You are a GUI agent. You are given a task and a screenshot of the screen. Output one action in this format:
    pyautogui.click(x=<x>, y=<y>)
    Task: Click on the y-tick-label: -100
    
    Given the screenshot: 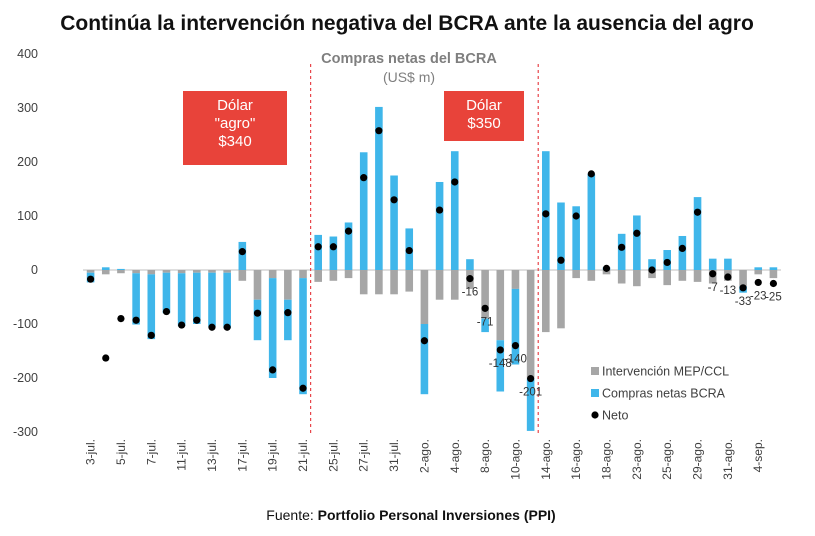 What is the action you would take?
    pyautogui.click(x=25, y=324)
    